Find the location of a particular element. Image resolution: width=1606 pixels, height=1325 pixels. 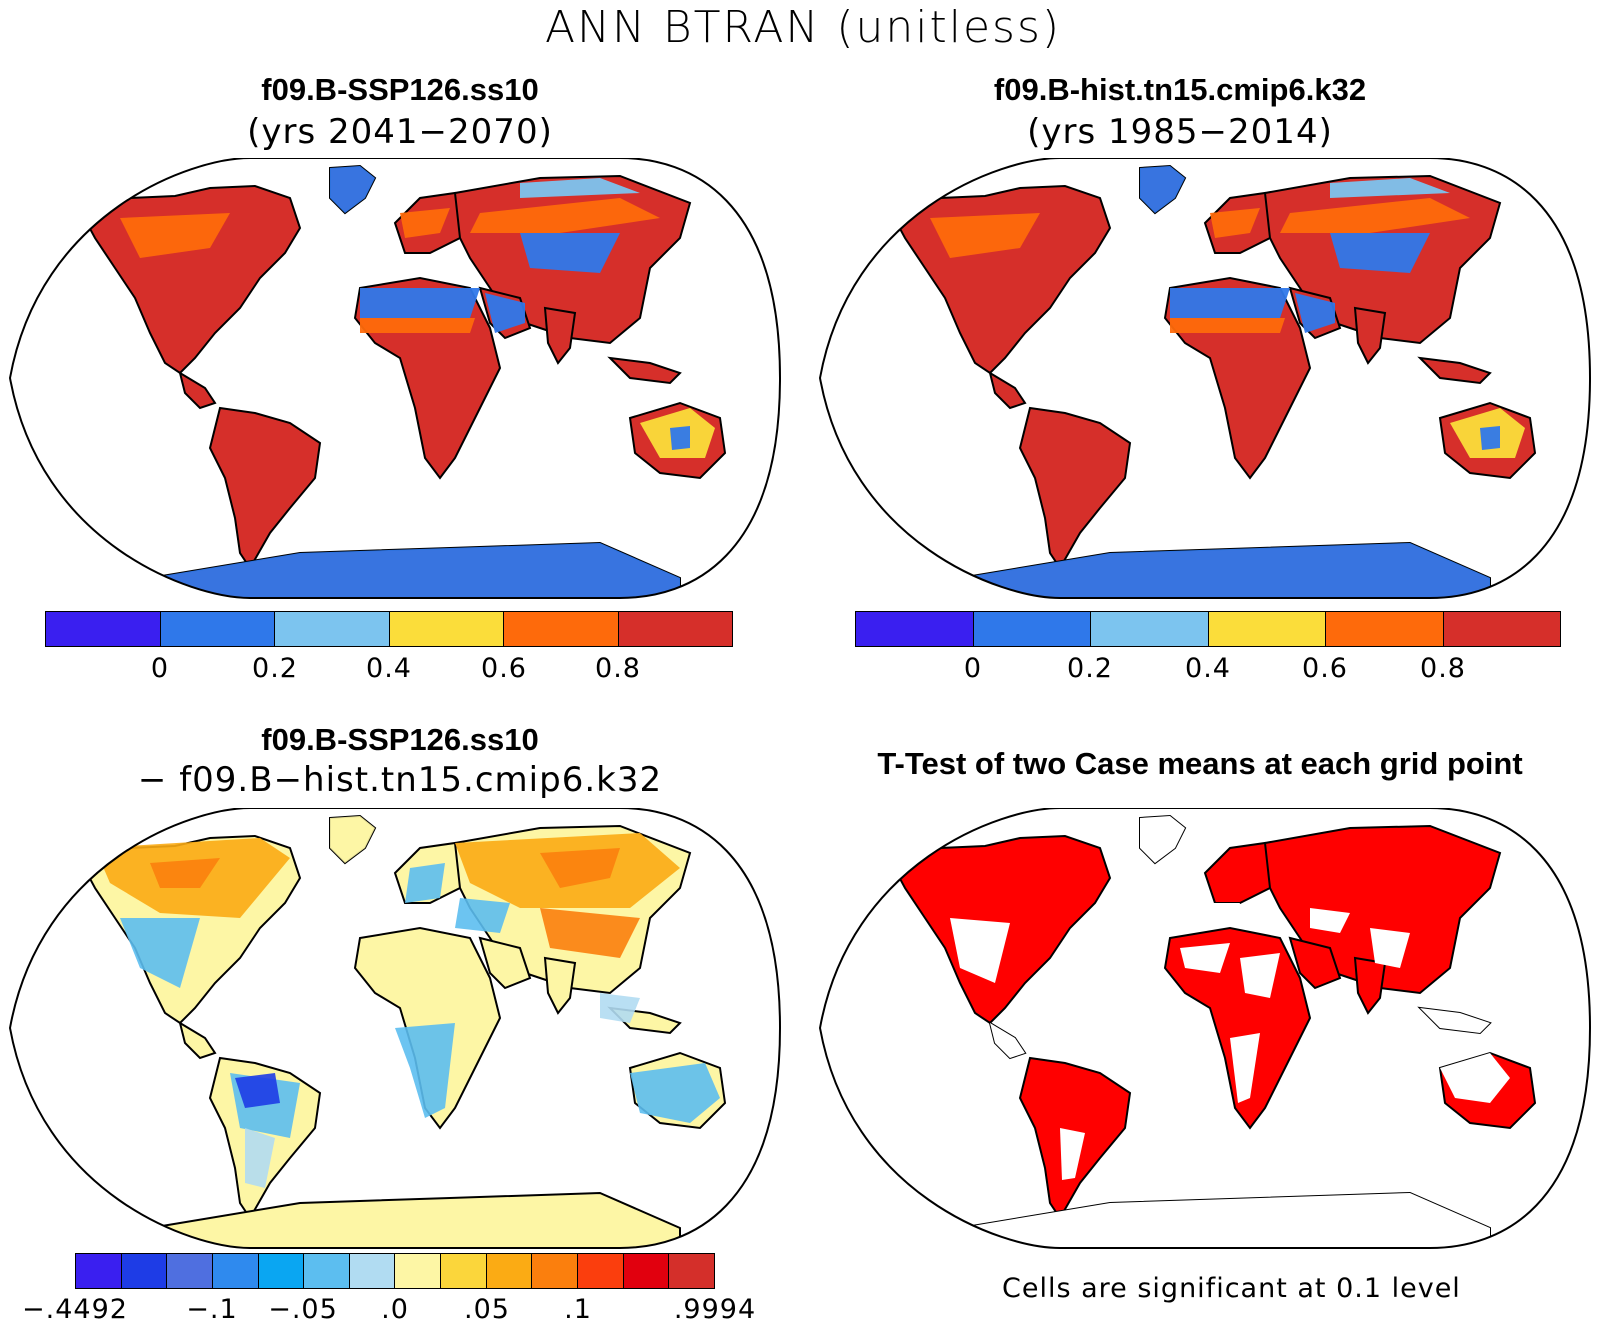

panel-1-tick: 0 is located at coordinates (160, 668).